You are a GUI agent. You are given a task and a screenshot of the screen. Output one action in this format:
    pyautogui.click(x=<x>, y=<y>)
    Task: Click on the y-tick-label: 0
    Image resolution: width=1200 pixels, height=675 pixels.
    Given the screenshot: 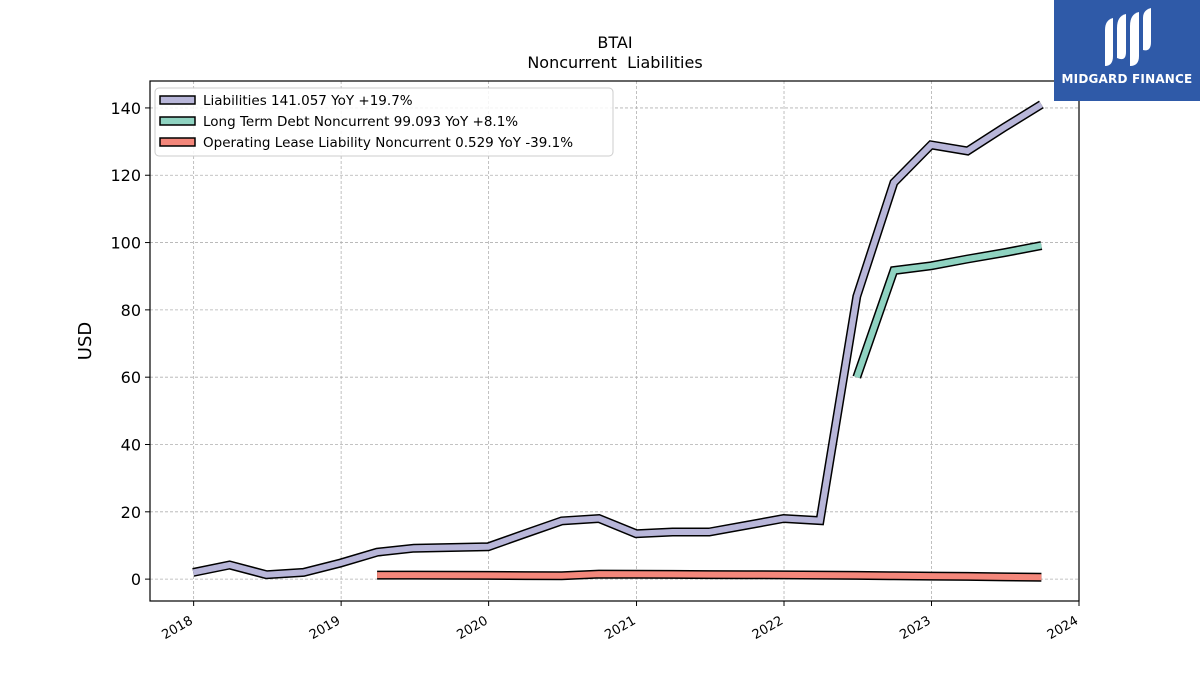 What is the action you would take?
    pyautogui.click(x=136, y=579)
    